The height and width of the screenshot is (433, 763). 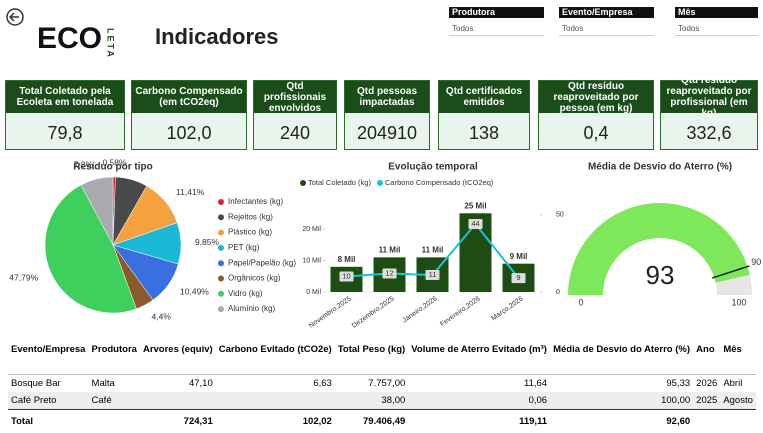 I want to click on filter-label: Produtora, so click(x=496, y=12).